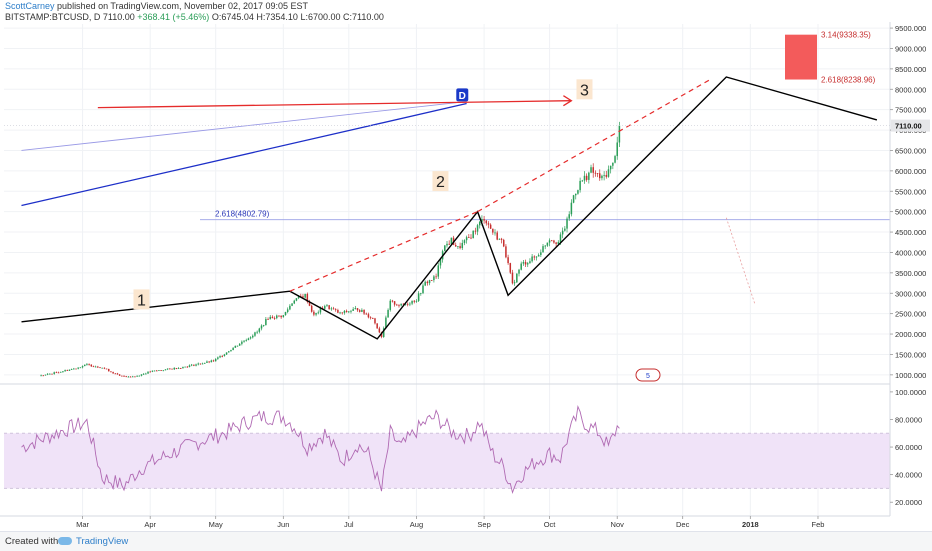 The height and width of the screenshot is (551, 932). Describe the element at coordinates (93, 541) in the screenshot. I see `tradingview-logo: TradingView` at that location.